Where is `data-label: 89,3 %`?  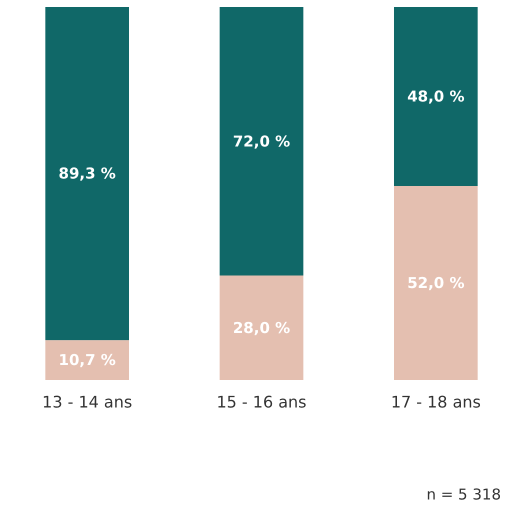 data-label: 89,3 % is located at coordinates (87, 173).